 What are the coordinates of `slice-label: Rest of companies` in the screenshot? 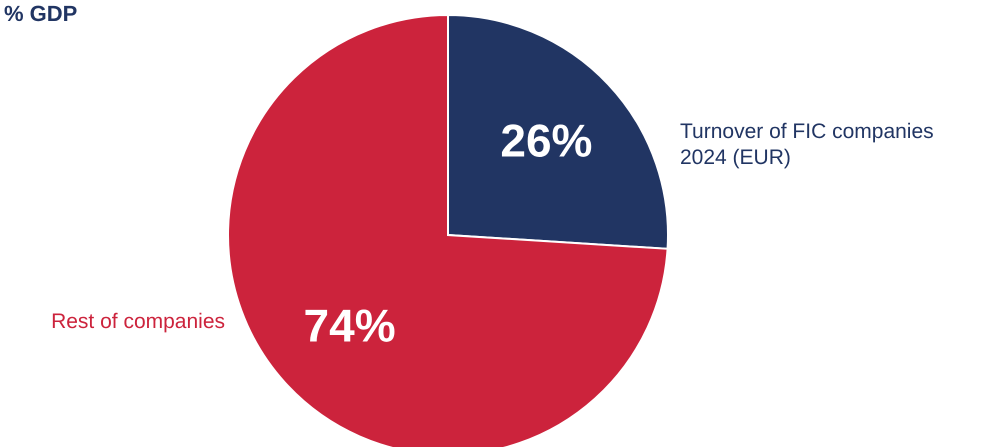 It's located at (138, 321).